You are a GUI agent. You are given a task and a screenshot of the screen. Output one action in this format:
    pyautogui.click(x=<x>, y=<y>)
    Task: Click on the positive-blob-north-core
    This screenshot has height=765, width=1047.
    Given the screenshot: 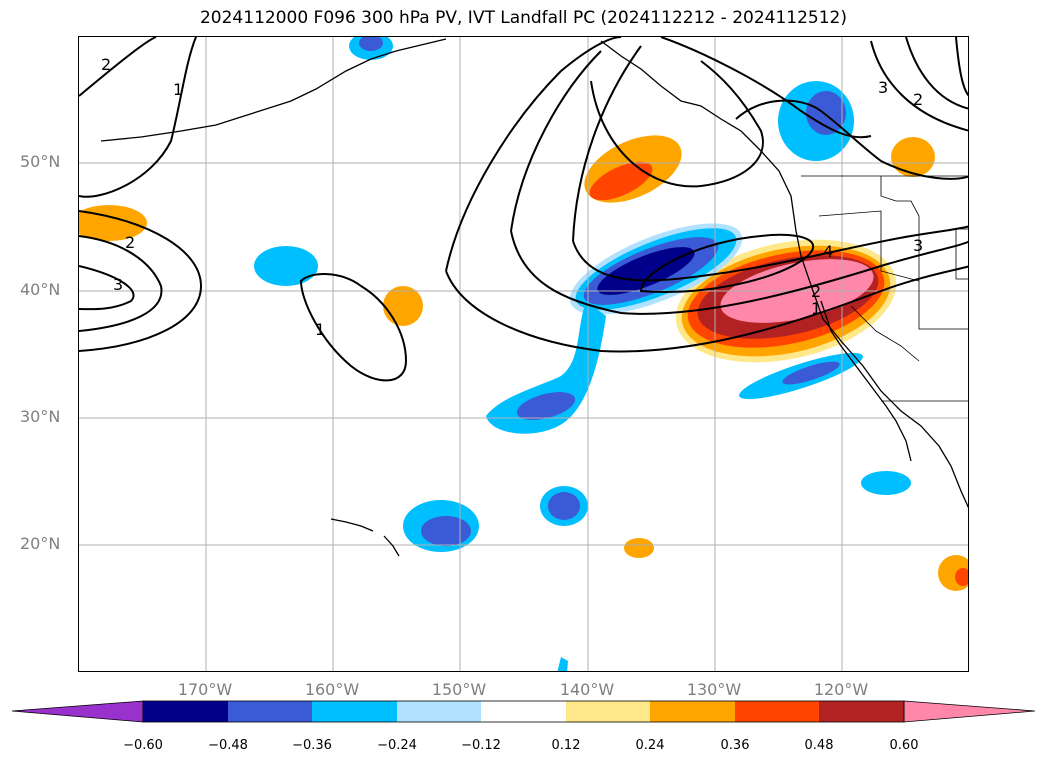 What is the action you would take?
    pyautogui.click(x=621, y=181)
    